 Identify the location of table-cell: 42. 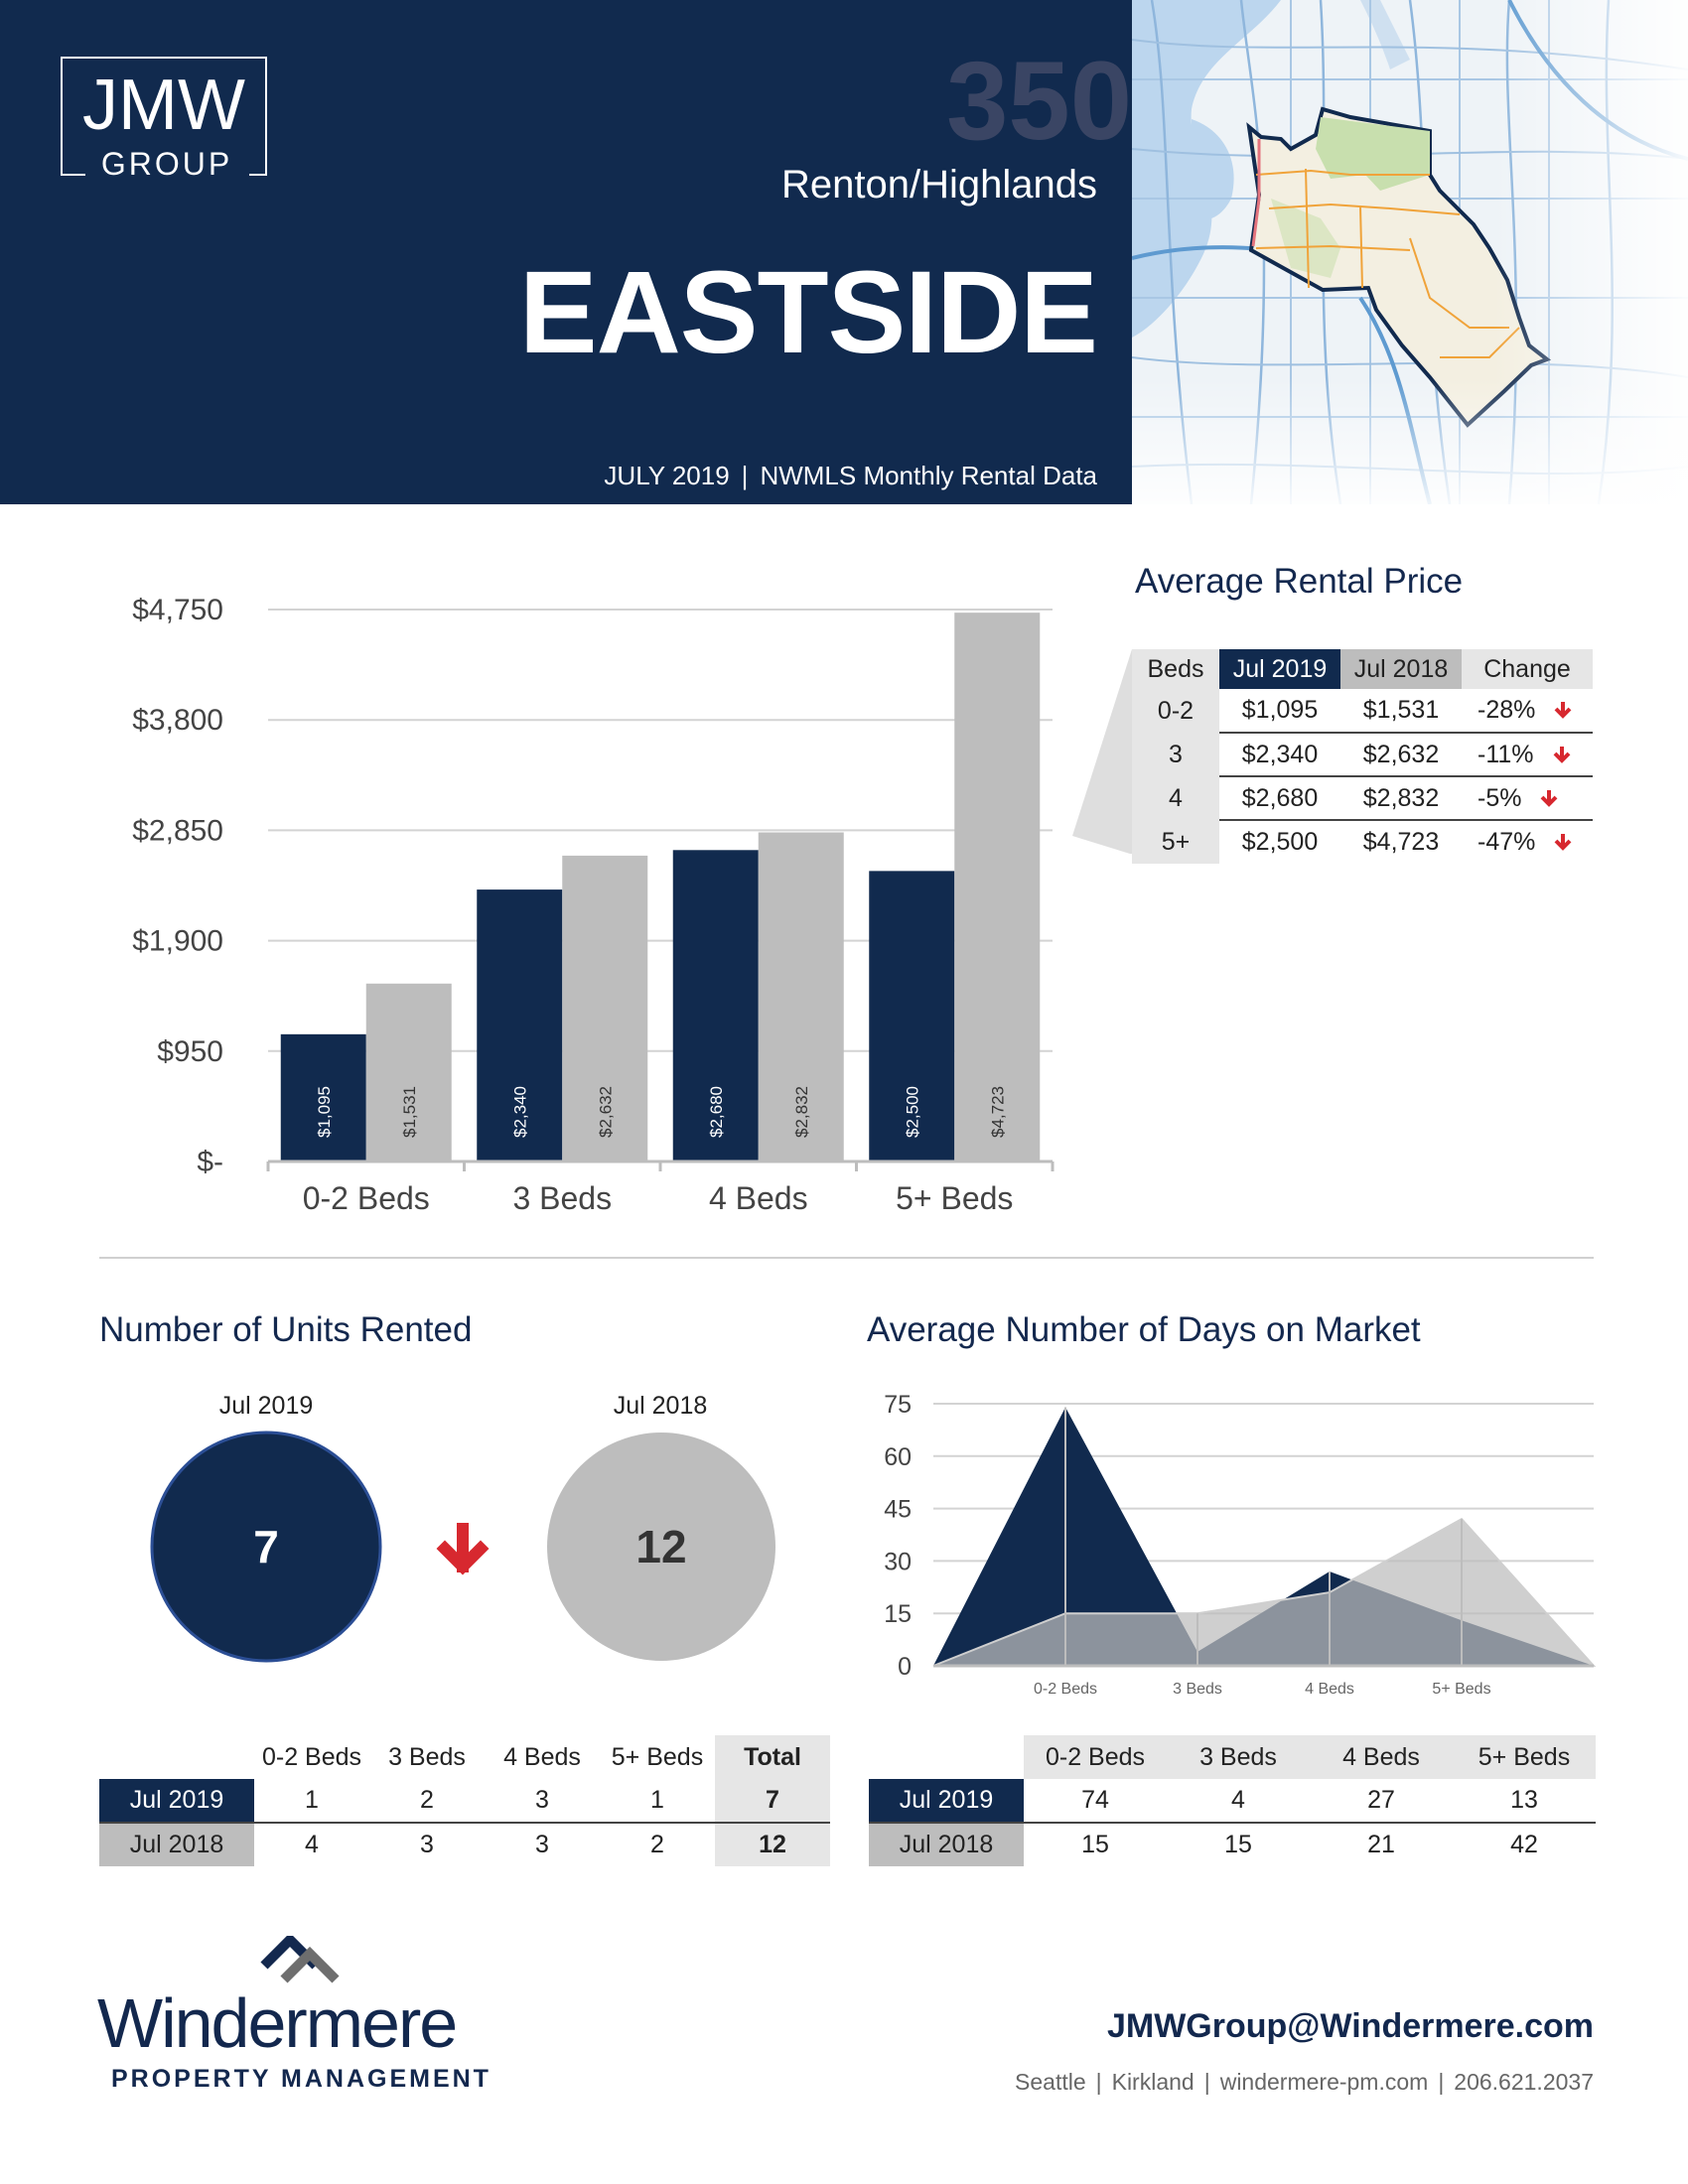
(1524, 1844).